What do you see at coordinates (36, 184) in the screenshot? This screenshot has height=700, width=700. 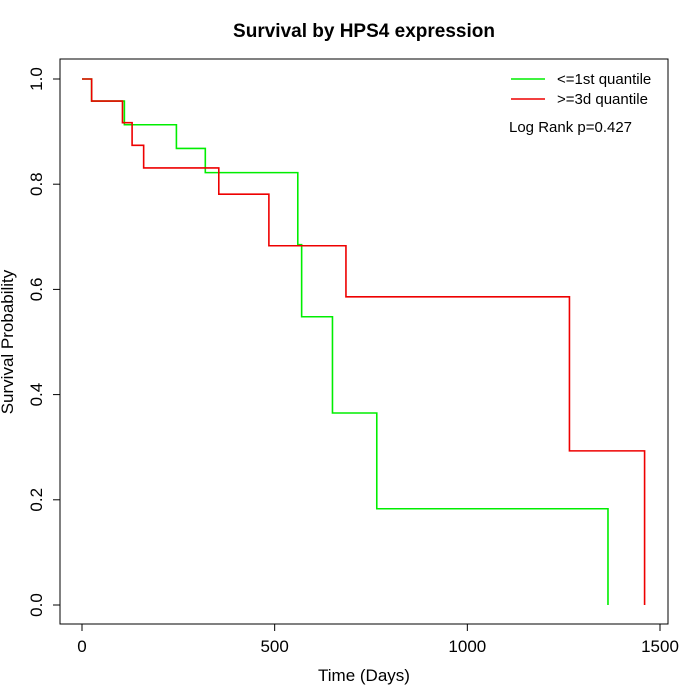 I see `y-tick-label: 0.8` at bounding box center [36, 184].